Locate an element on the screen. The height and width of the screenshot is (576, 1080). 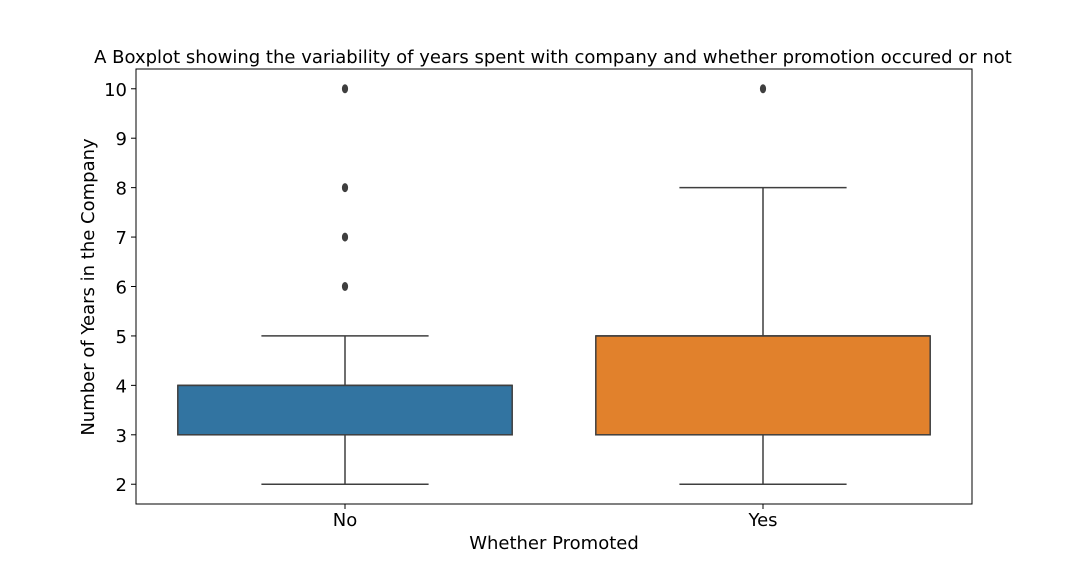
y-axis-label: Number of Years in the Company is located at coordinates (88, 287).